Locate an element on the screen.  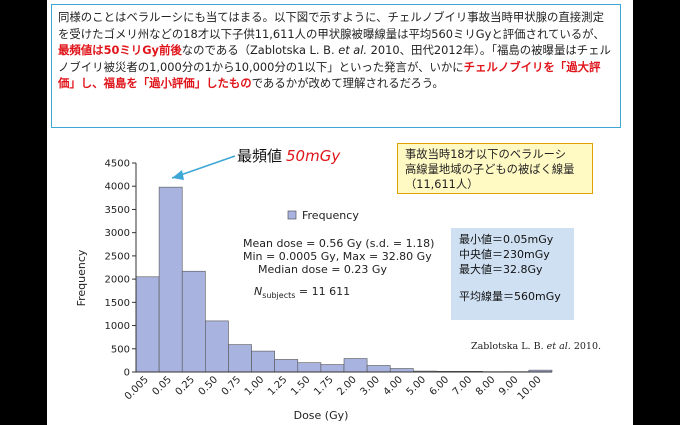
bar-1.75 is located at coordinates (332, 368).